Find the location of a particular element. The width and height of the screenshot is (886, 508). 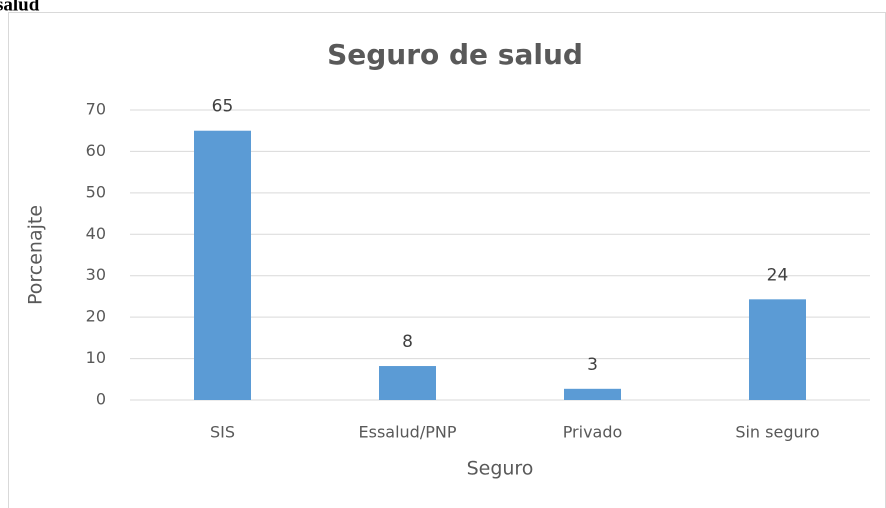

x-tick-label: Sin seguro is located at coordinates (777, 432).